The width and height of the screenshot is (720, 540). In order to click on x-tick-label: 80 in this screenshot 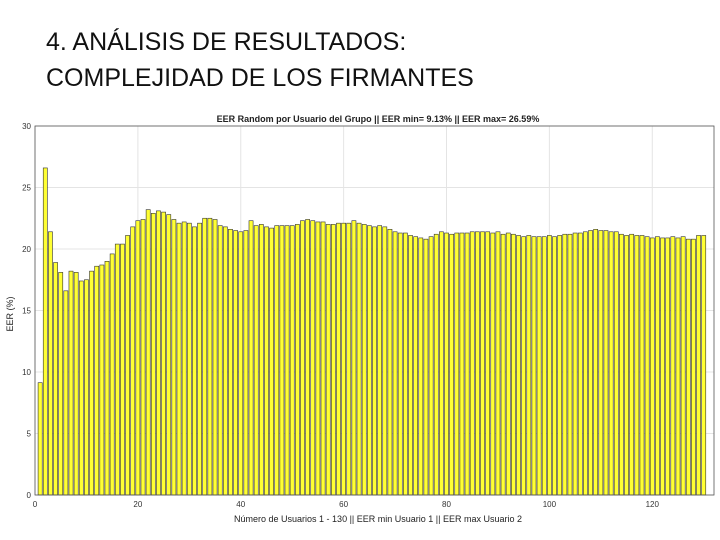, I will do `click(446, 504)`.